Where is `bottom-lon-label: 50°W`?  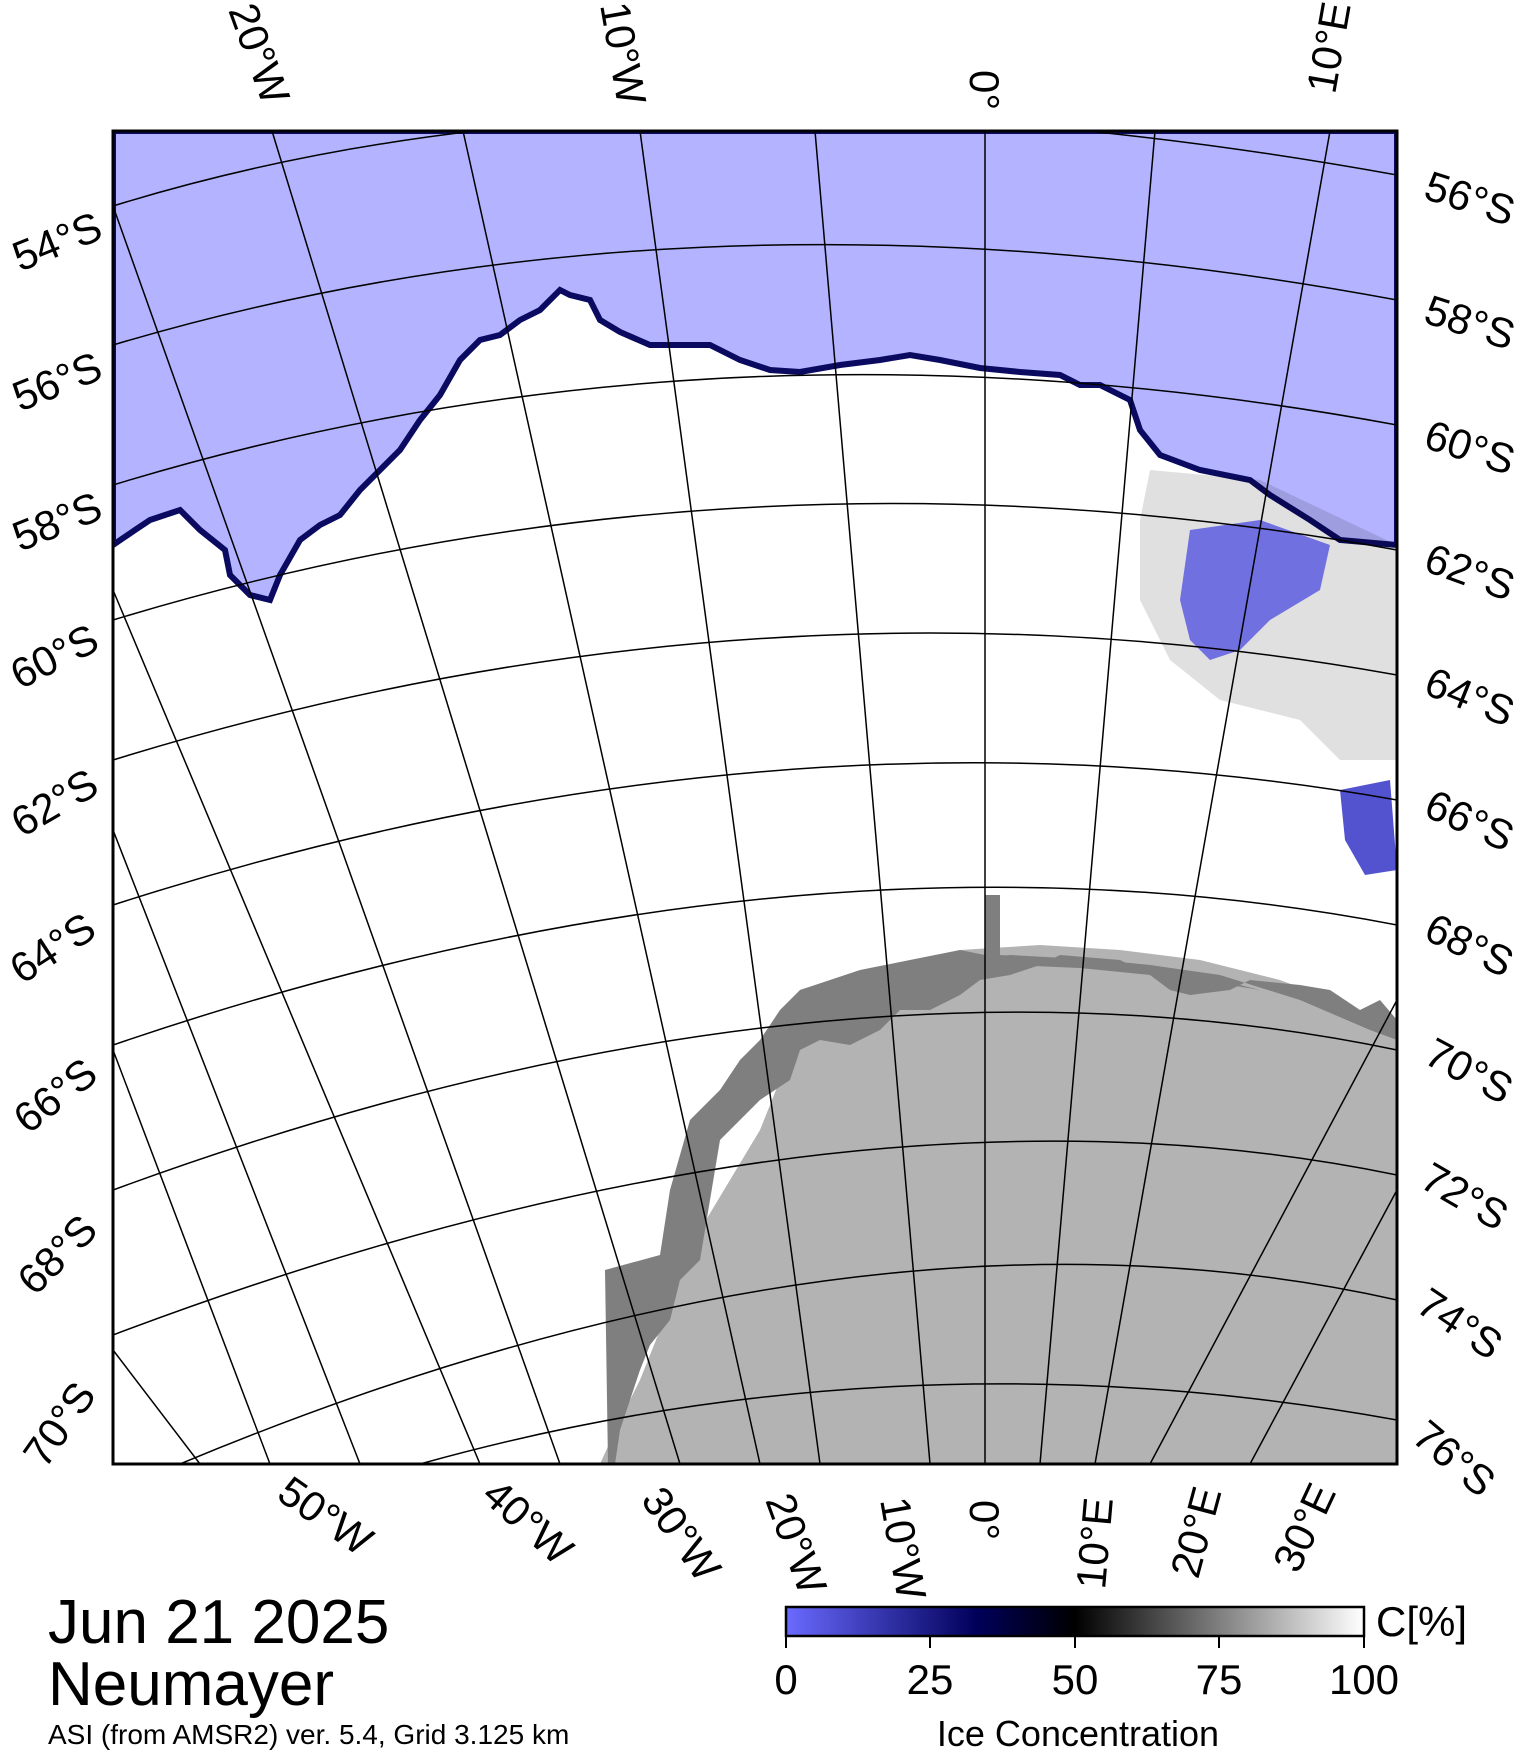
bottom-lon-label: 50°W is located at coordinates (326, 1516).